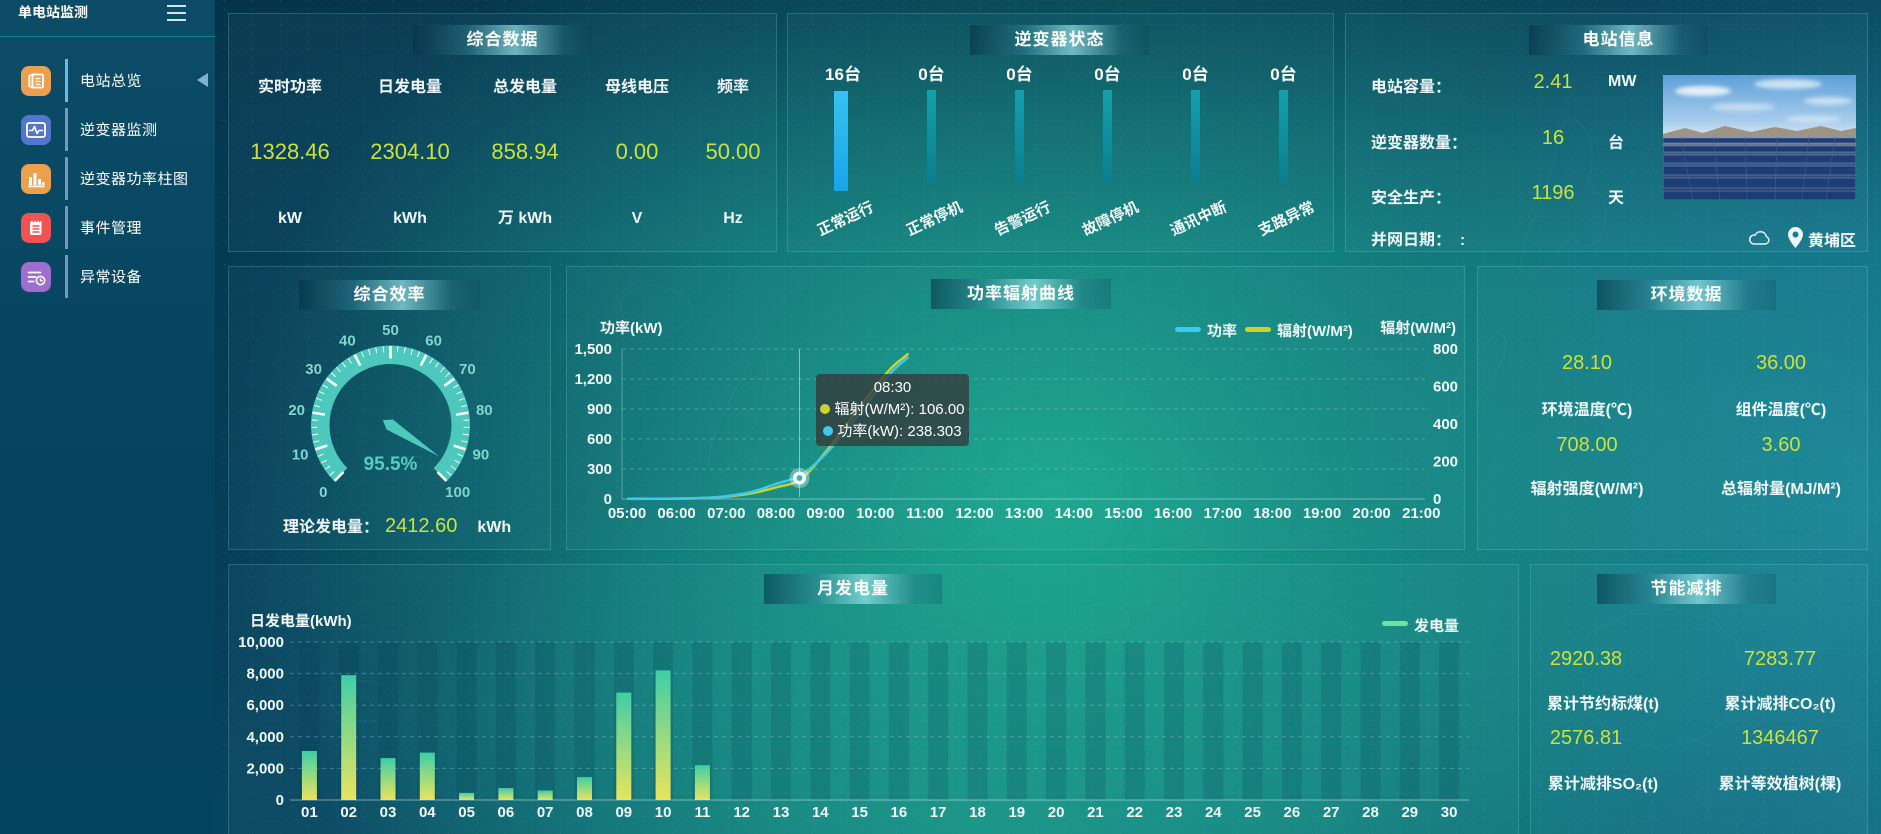  Describe the element at coordinates (466, 812) in the screenshot. I see `svg-text: 05` at that location.